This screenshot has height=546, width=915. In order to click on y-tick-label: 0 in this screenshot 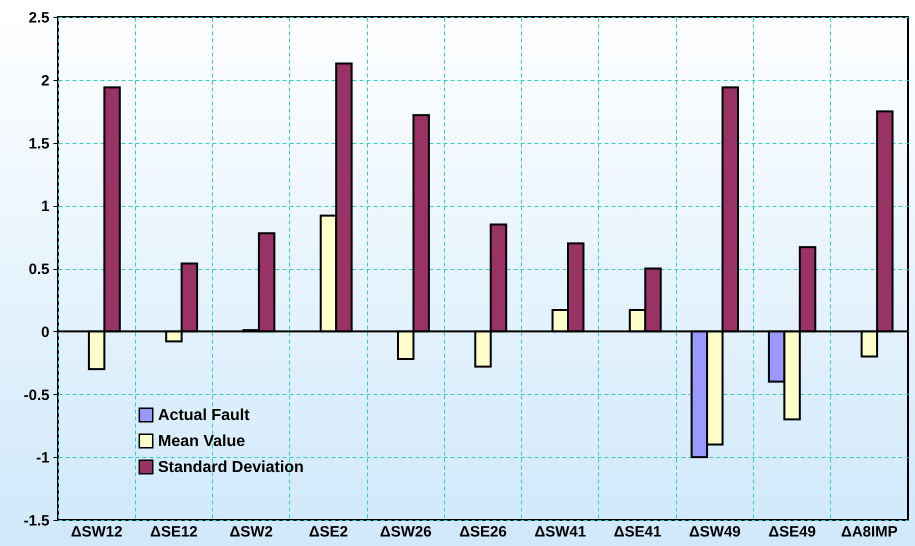, I will do `click(45, 332)`.